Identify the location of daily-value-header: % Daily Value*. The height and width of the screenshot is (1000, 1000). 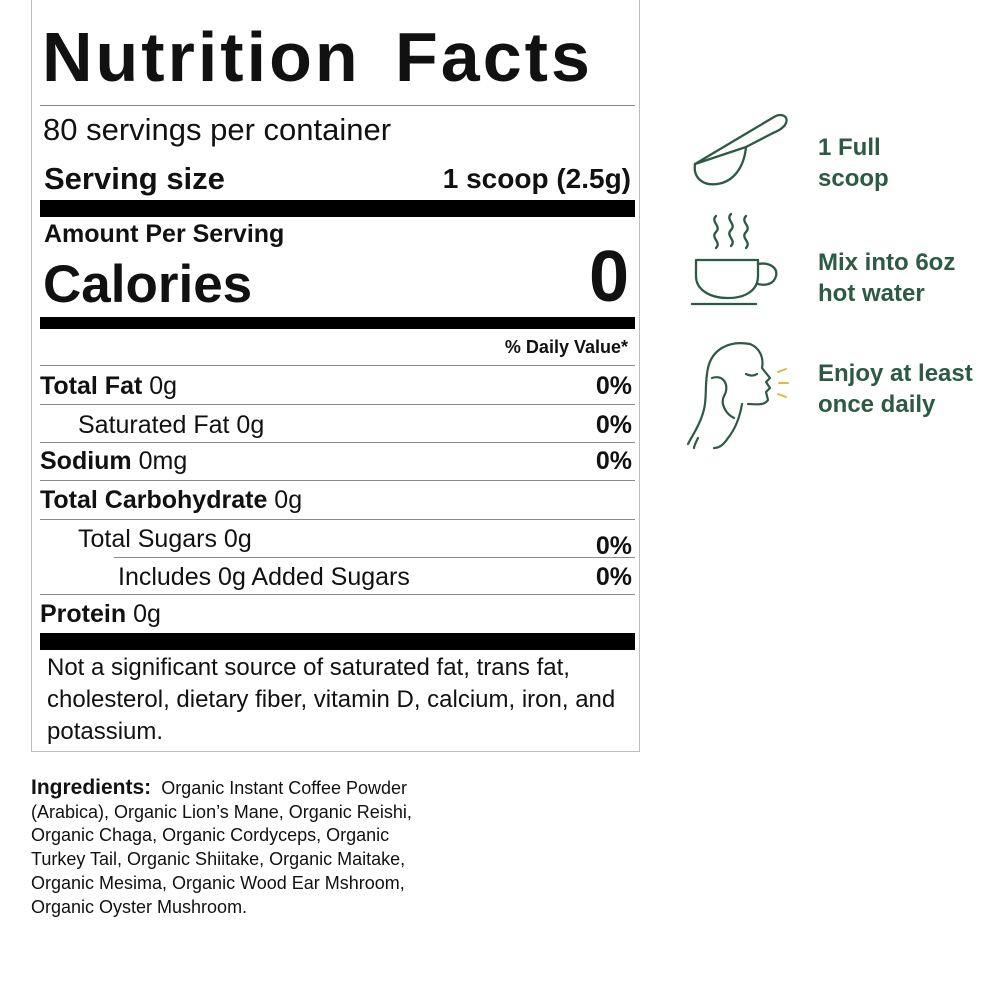
(566, 347).